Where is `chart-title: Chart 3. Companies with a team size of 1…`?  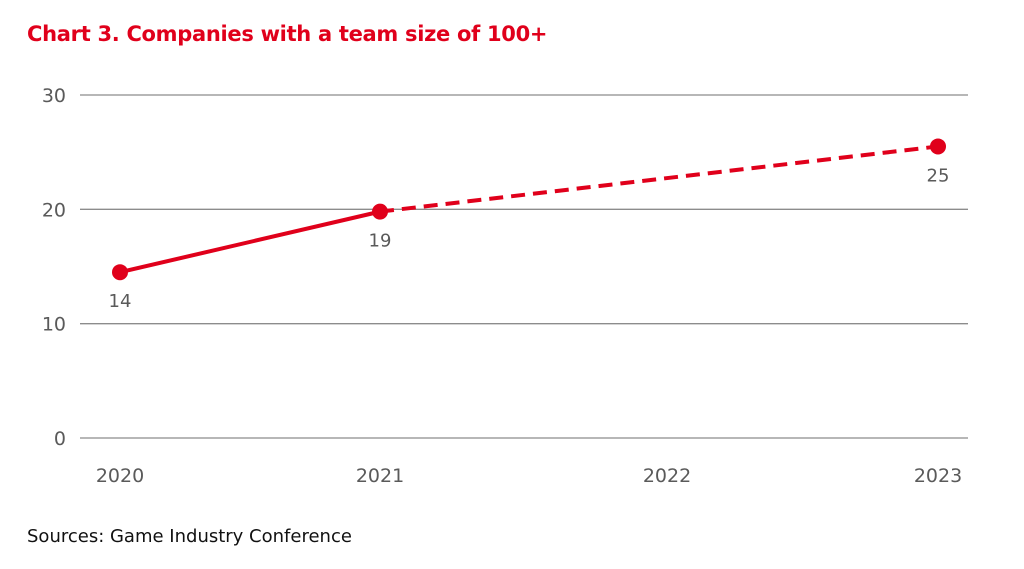
chart-title: Chart 3. Companies with a team size of 1… is located at coordinates (287, 34).